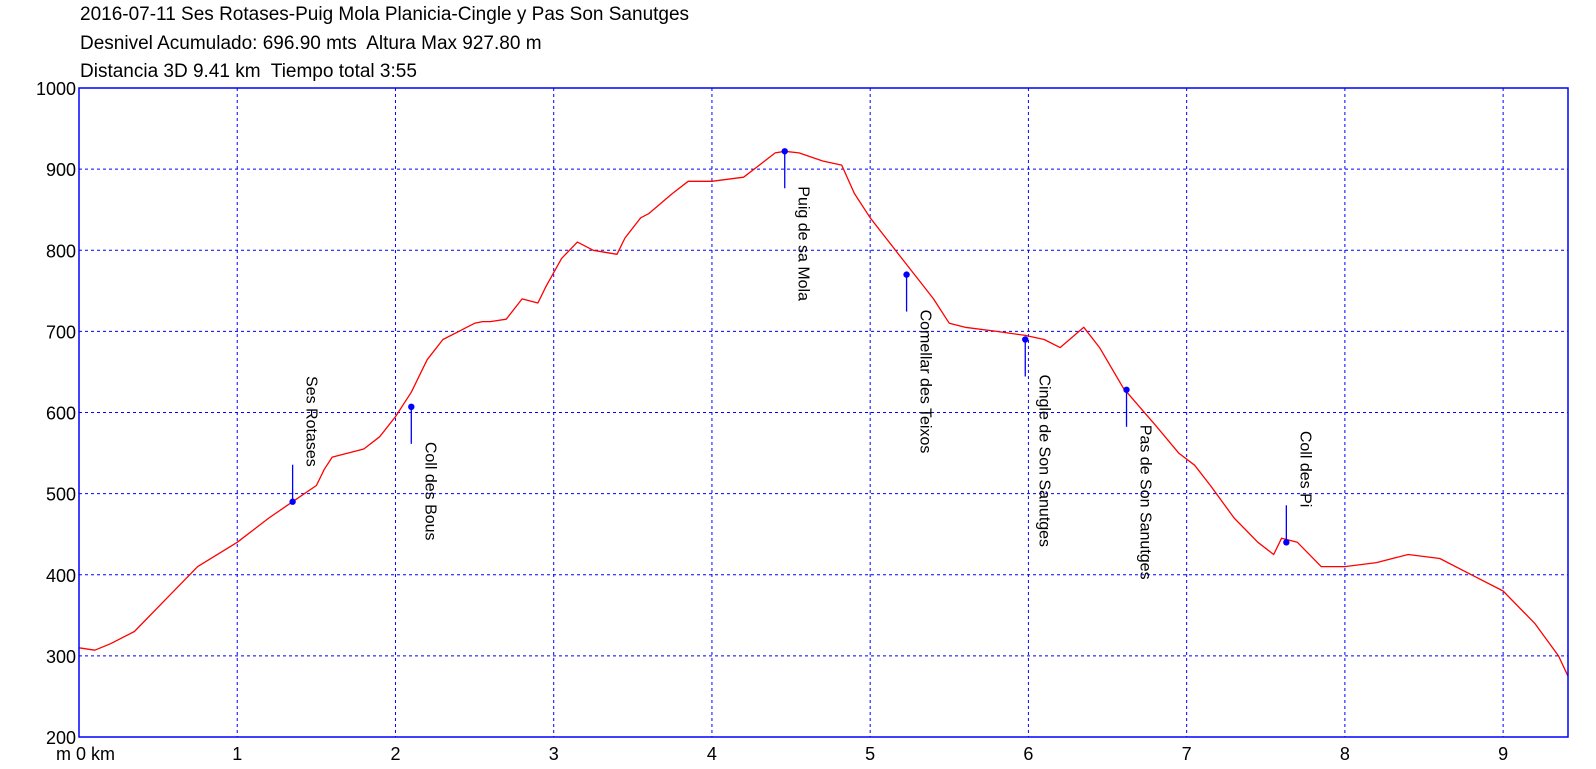  What do you see at coordinates (61, 657) in the screenshot?
I see `y-tick-label: 300` at bounding box center [61, 657].